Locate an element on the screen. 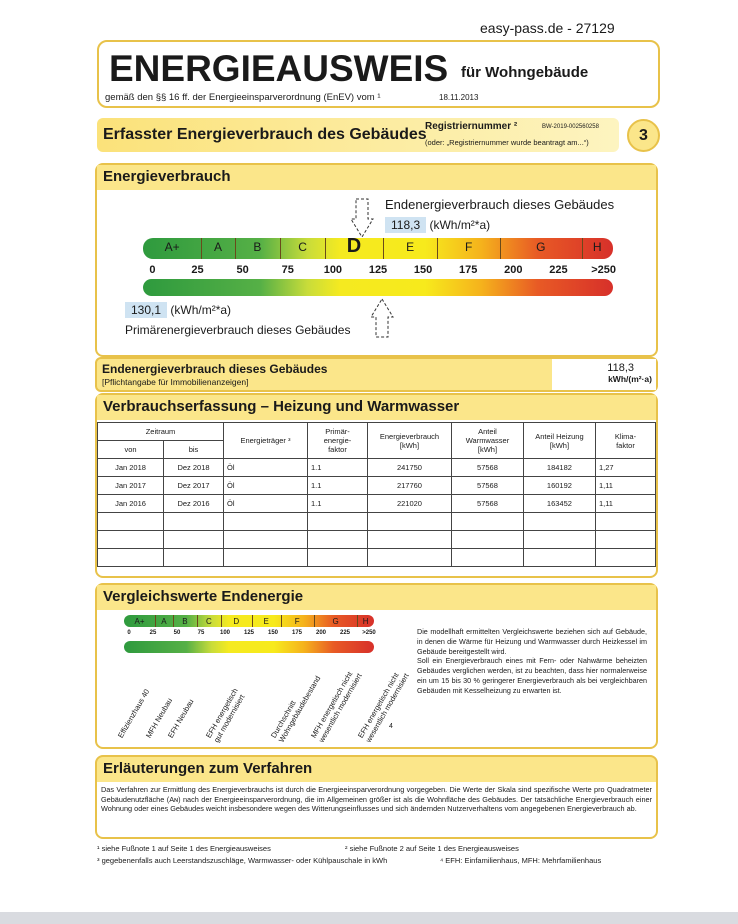 The image size is (738, 924). class-label-F: F is located at coordinates (297, 621).